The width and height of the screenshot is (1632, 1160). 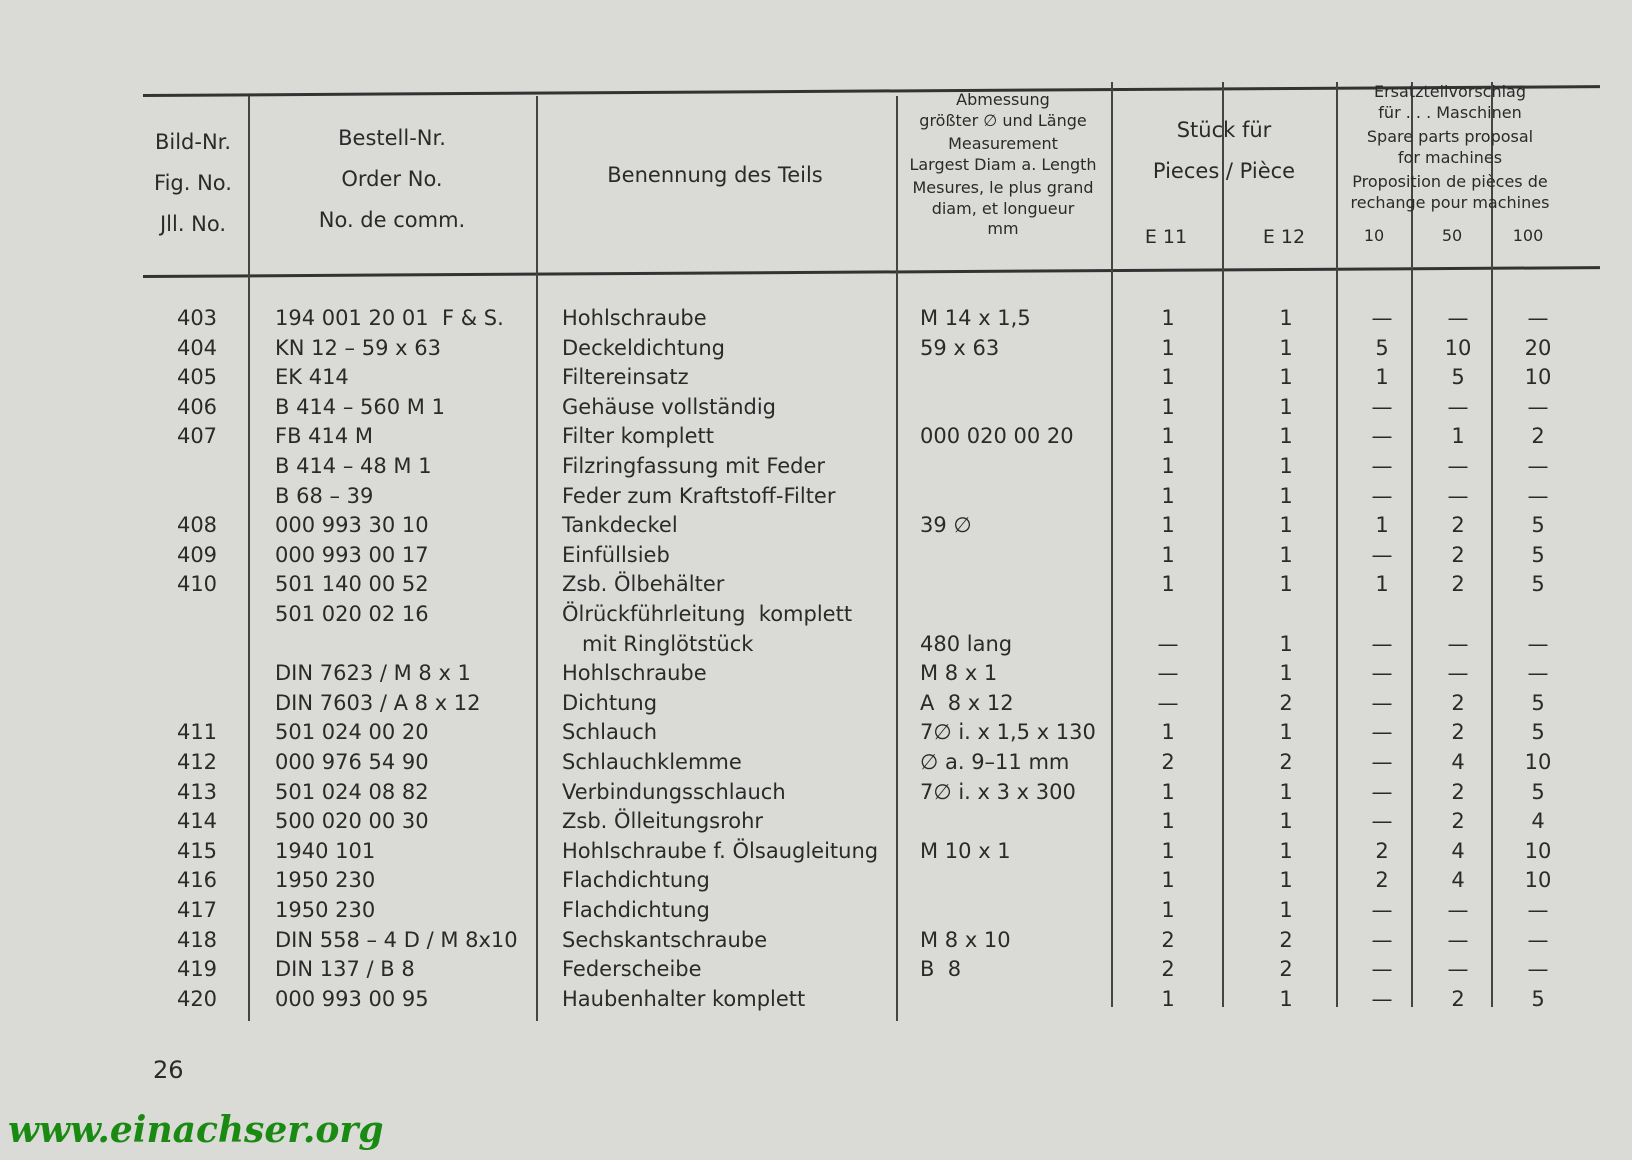 What do you see at coordinates (312, 377) in the screenshot?
I see `order-no: EK 414` at bounding box center [312, 377].